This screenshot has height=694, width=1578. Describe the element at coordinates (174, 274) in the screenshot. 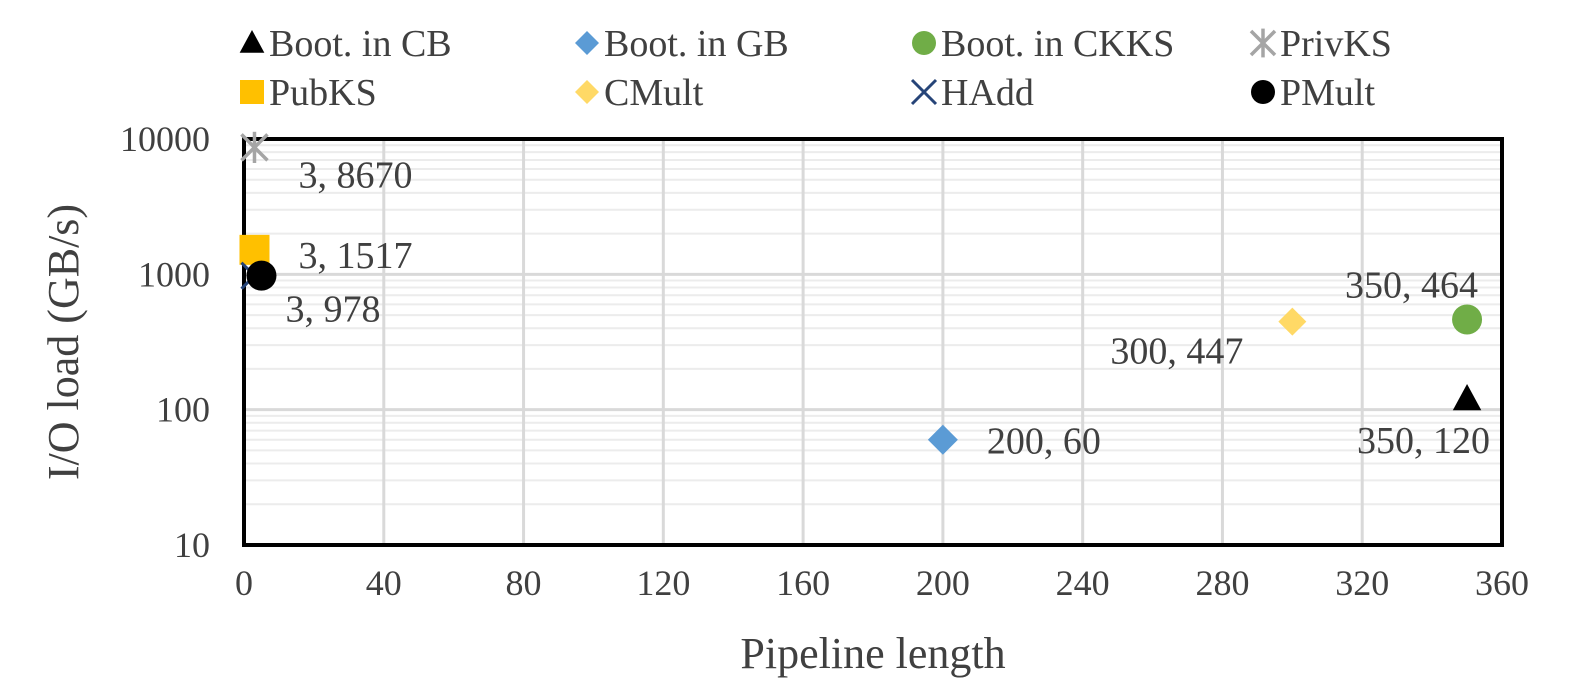

I see `y-tick-label: 1000` at that location.